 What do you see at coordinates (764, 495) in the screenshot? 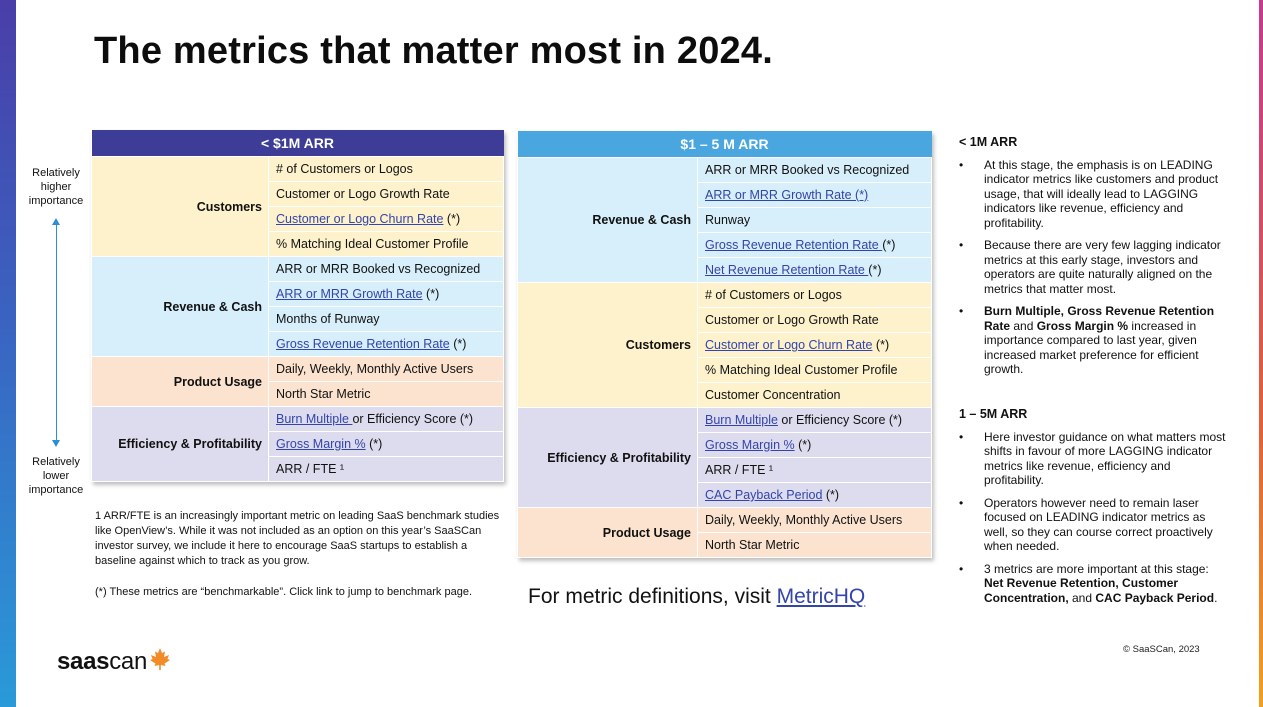
I see `benchmark-link: CAC Payback Period` at bounding box center [764, 495].